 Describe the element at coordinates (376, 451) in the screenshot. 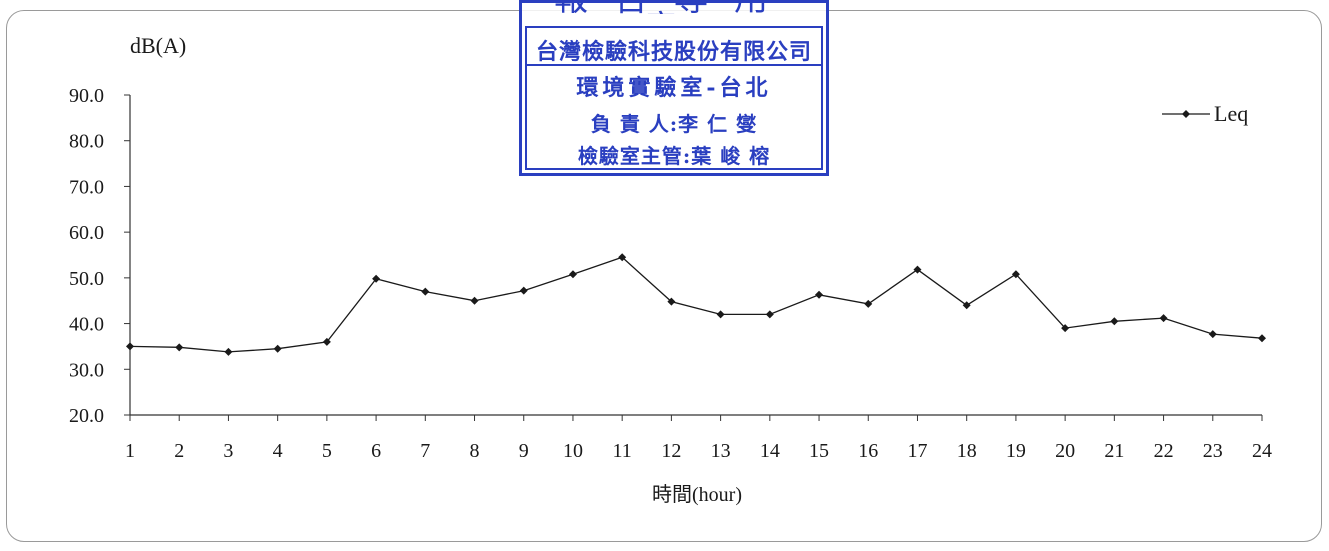

I see `x-tick-label: 6` at that location.